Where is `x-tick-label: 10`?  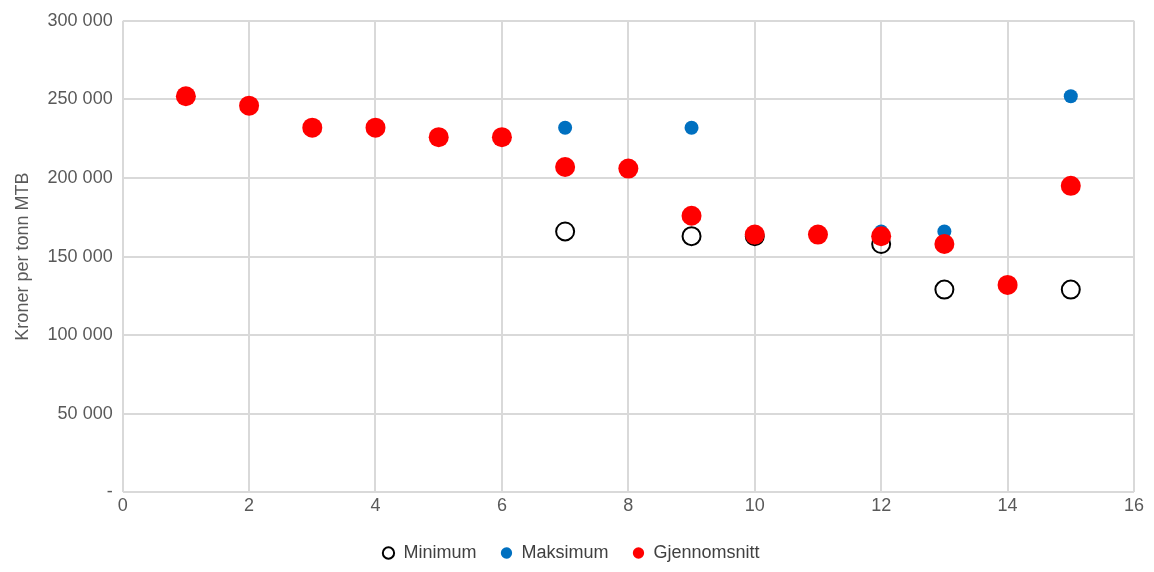 x-tick-label: 10 is located at coordinates (754, 505).